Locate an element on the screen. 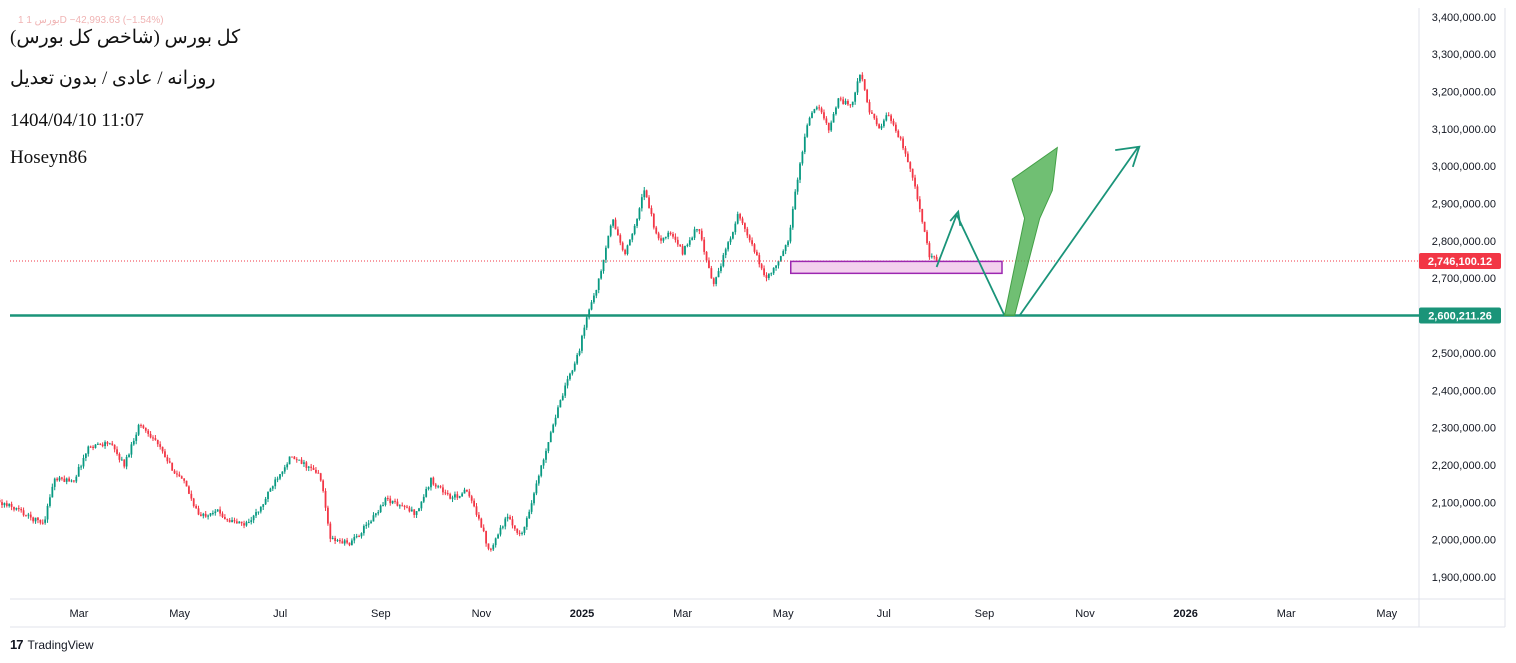 The height and width of the screenshot is (663, 1516). y-tick-label: 2,000,000.00 is located at coordinates (1464, 541).